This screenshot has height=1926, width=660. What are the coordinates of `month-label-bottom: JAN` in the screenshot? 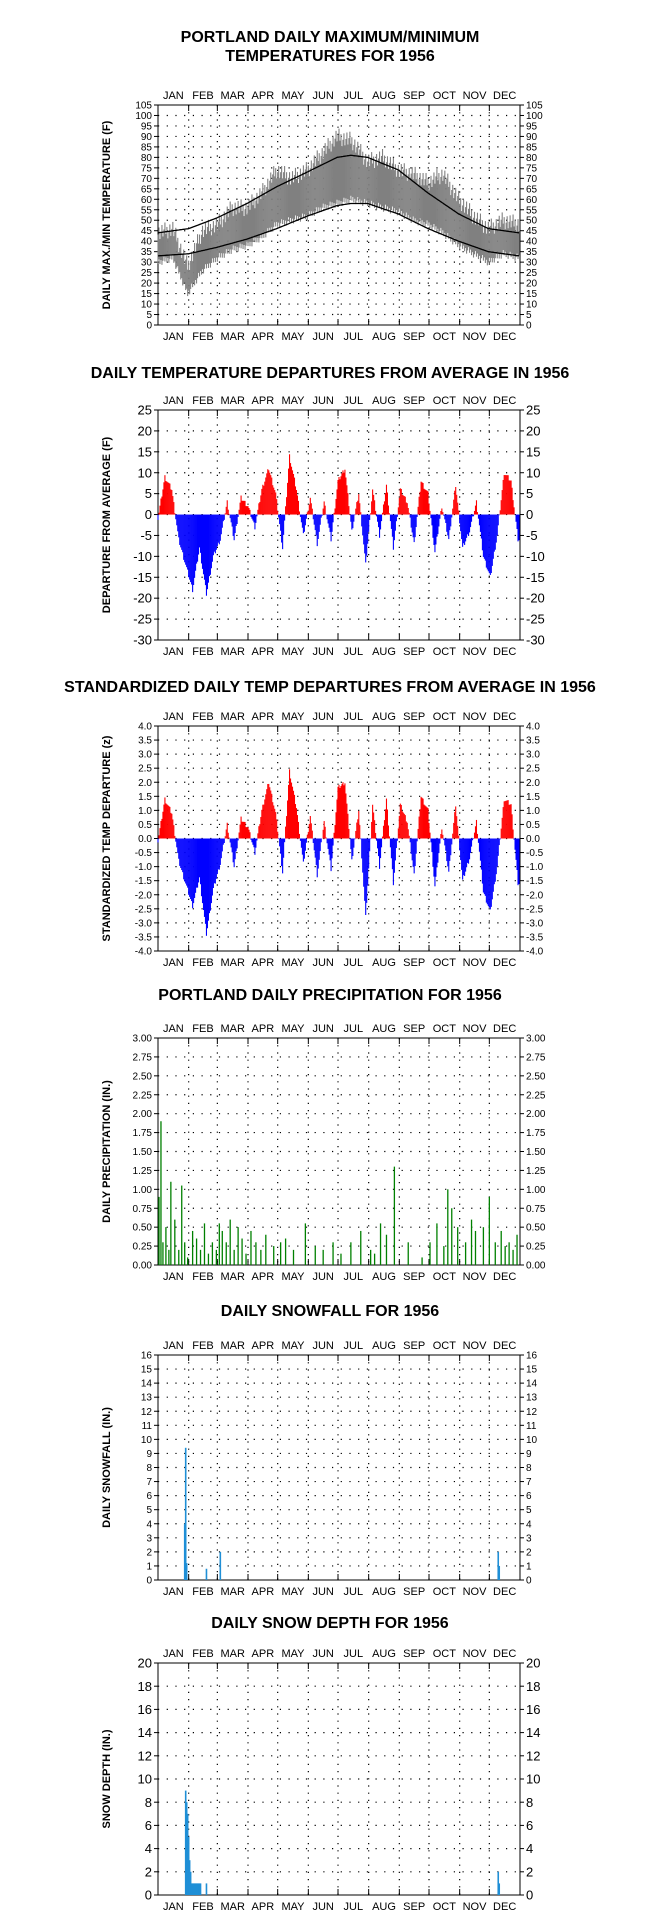 It's located at (173, 963).